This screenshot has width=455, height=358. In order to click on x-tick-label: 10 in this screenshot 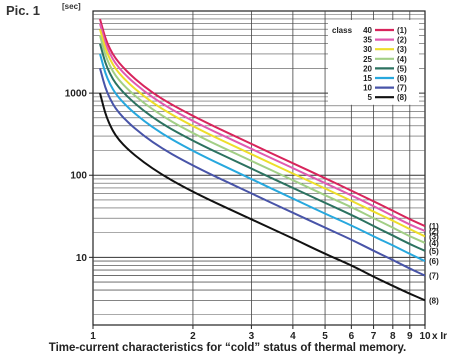, I will do `click(425, 335)`.